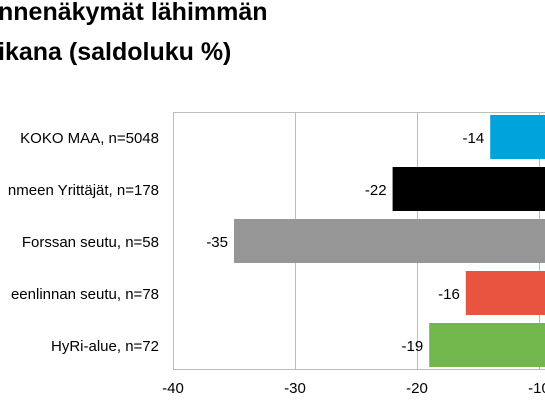 The width and height of the screenshot is (545, 412). Describe the element at coordinates (105, 346) in the screenshot. I see `category-label: HyRi-alue, n=72` at that location.